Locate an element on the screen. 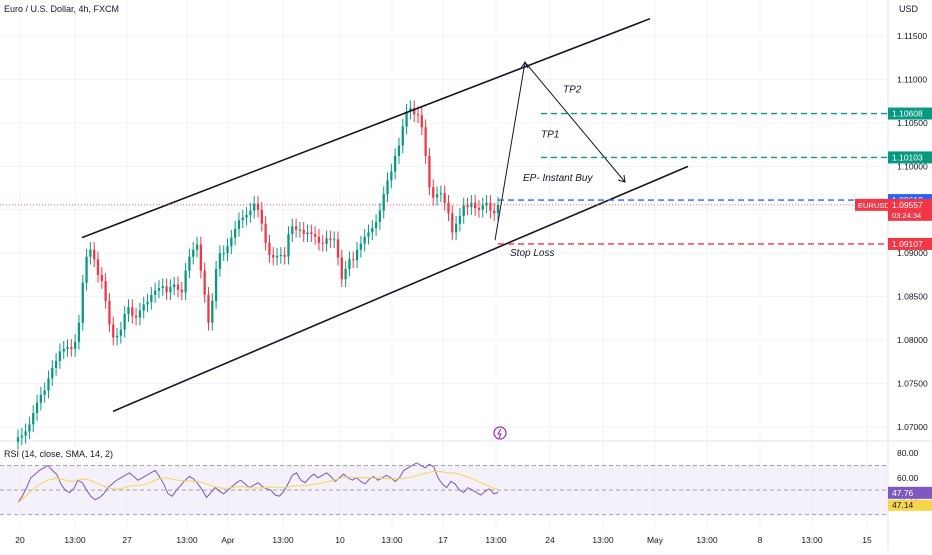 The image size is (932, 555). price-tick-label: 1.07500 is located at coordinates (912, 384).